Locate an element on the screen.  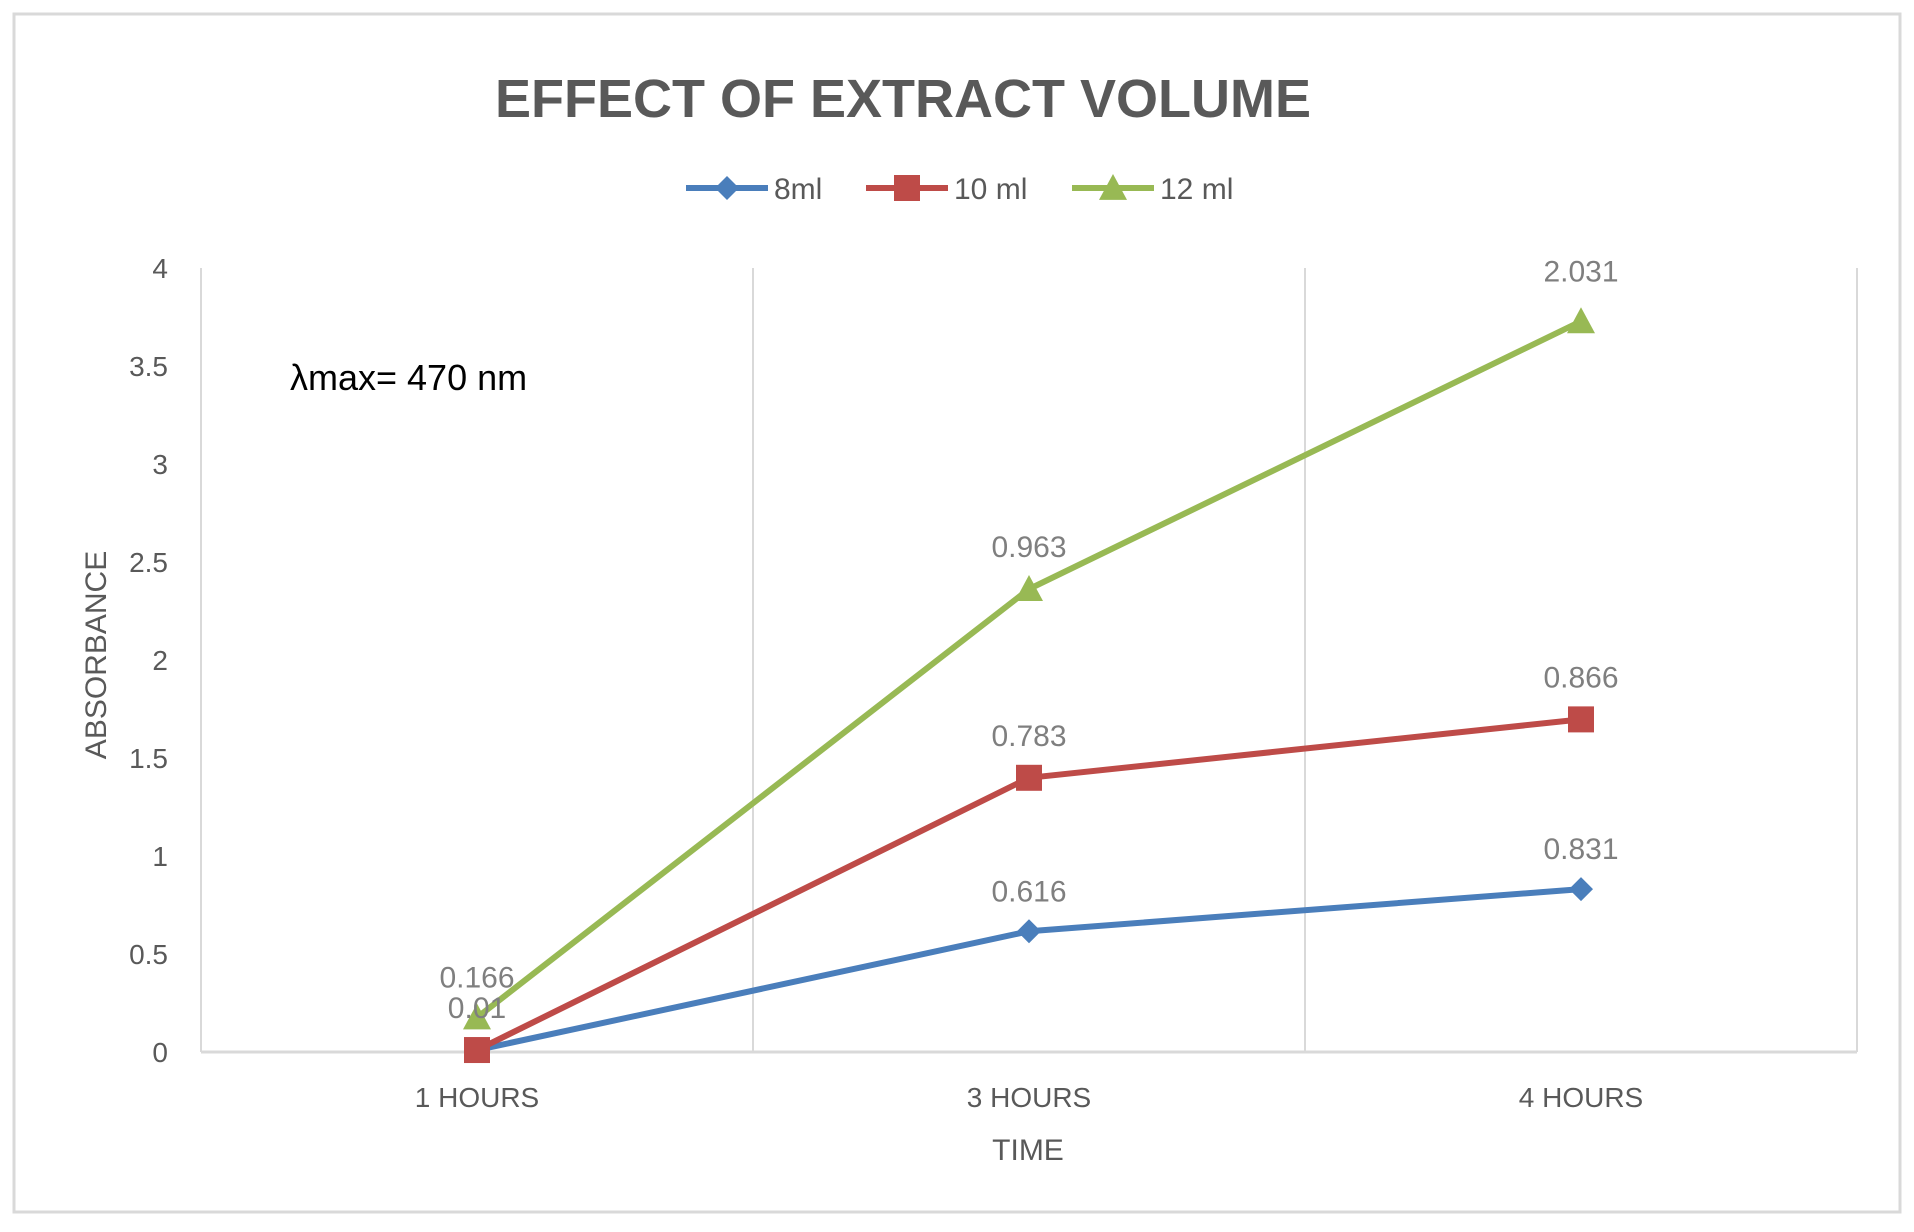
legend-label: 12 ml is located at coordinates (1196, 189).